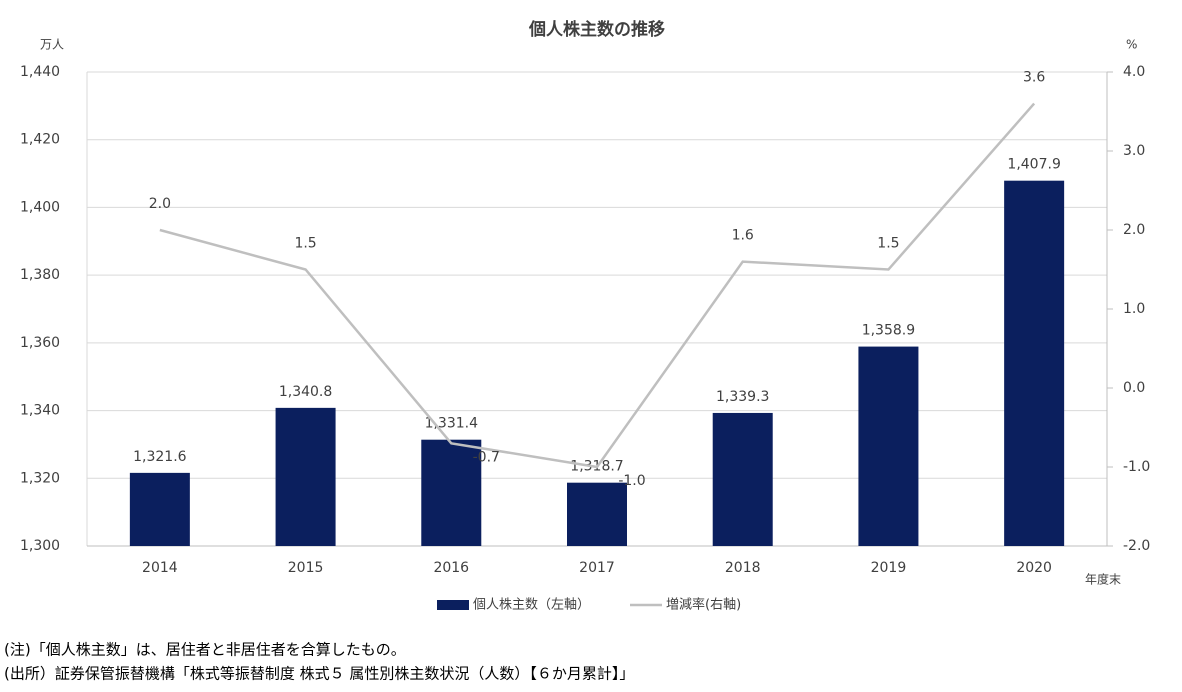  I want to click on y-tick-label: 1,380, so click(40, 275).